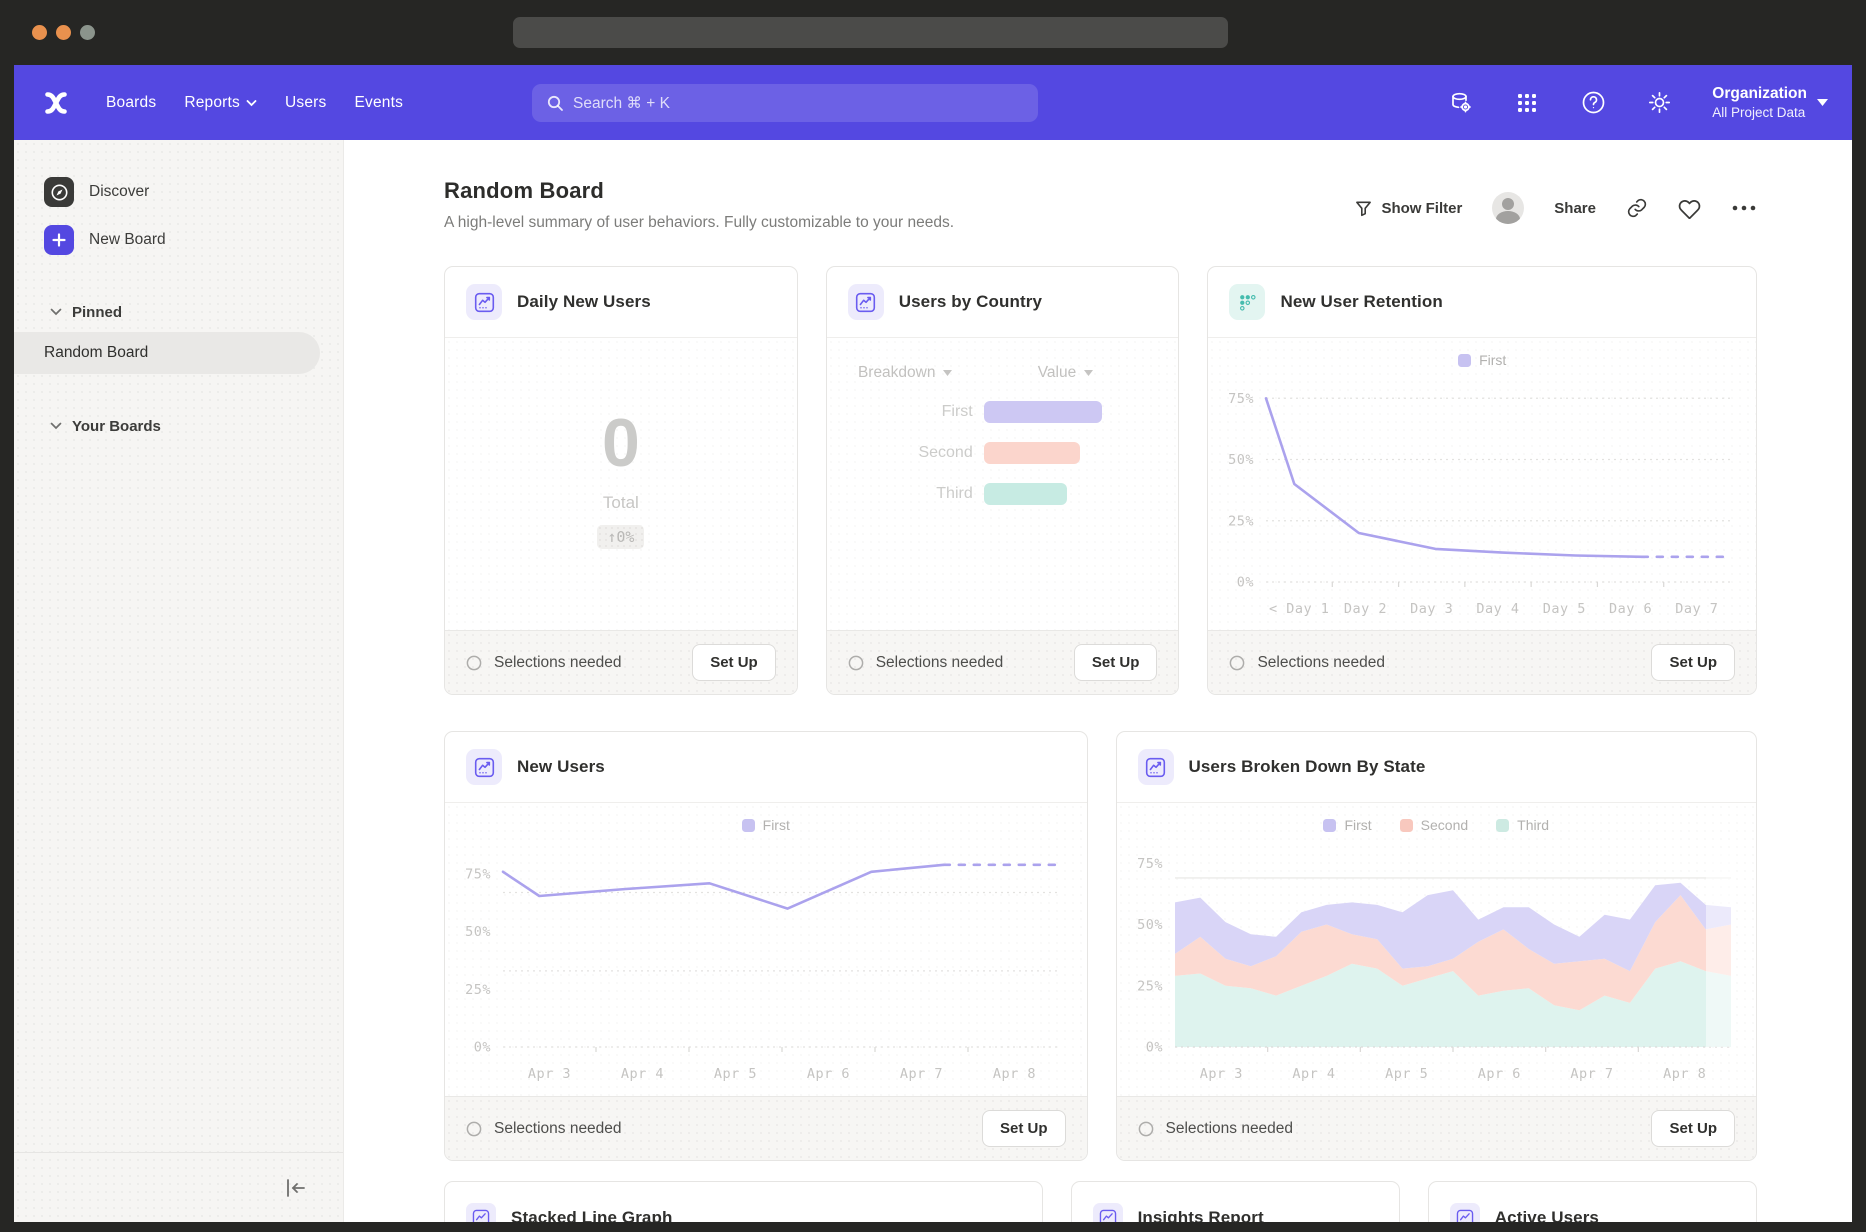 This screenshot has width=1866, height=1232. I want to click on card-title: Users by Country, so click(970, 301).